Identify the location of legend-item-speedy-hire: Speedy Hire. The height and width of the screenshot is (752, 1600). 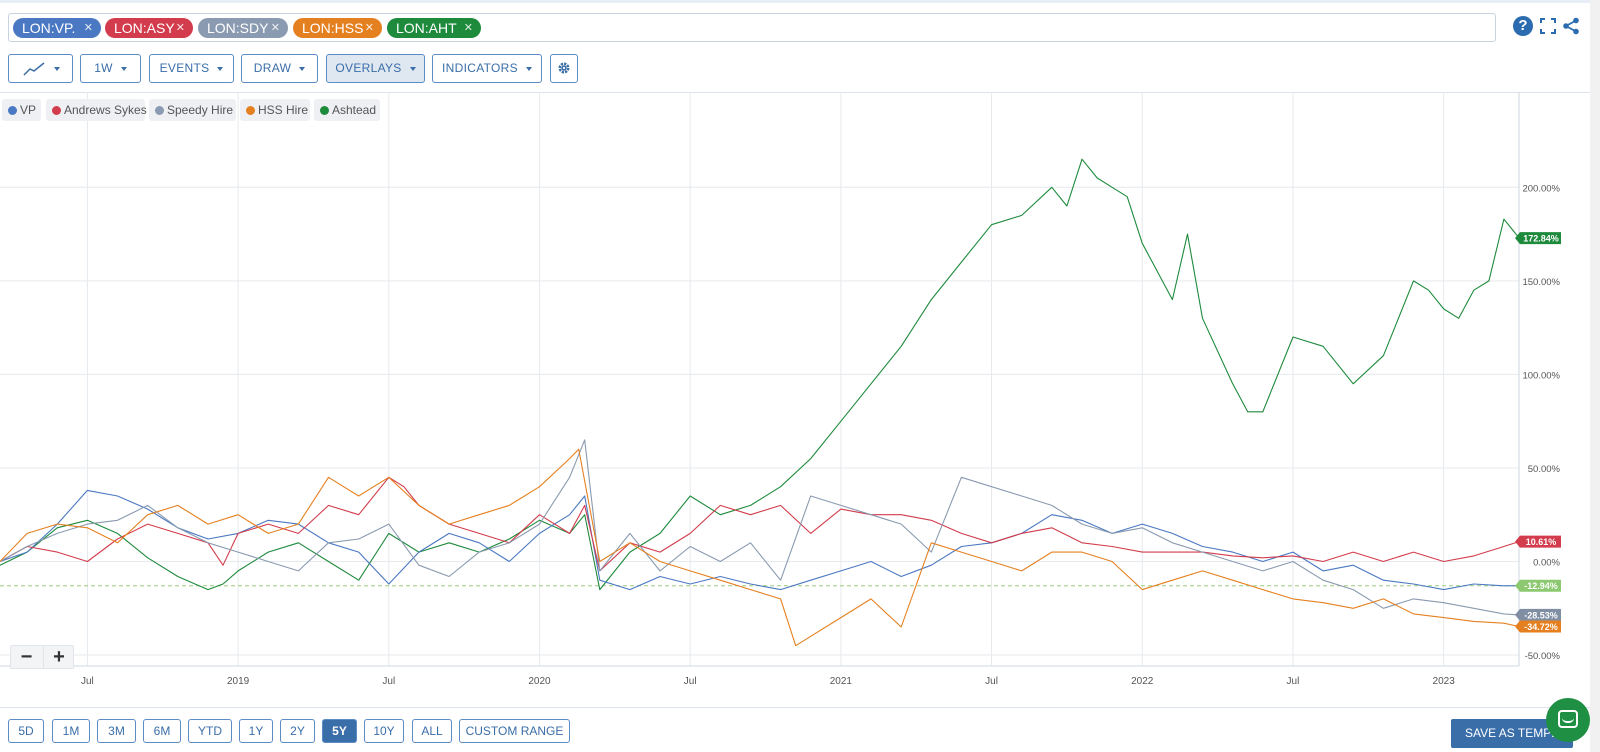
(192, 110).